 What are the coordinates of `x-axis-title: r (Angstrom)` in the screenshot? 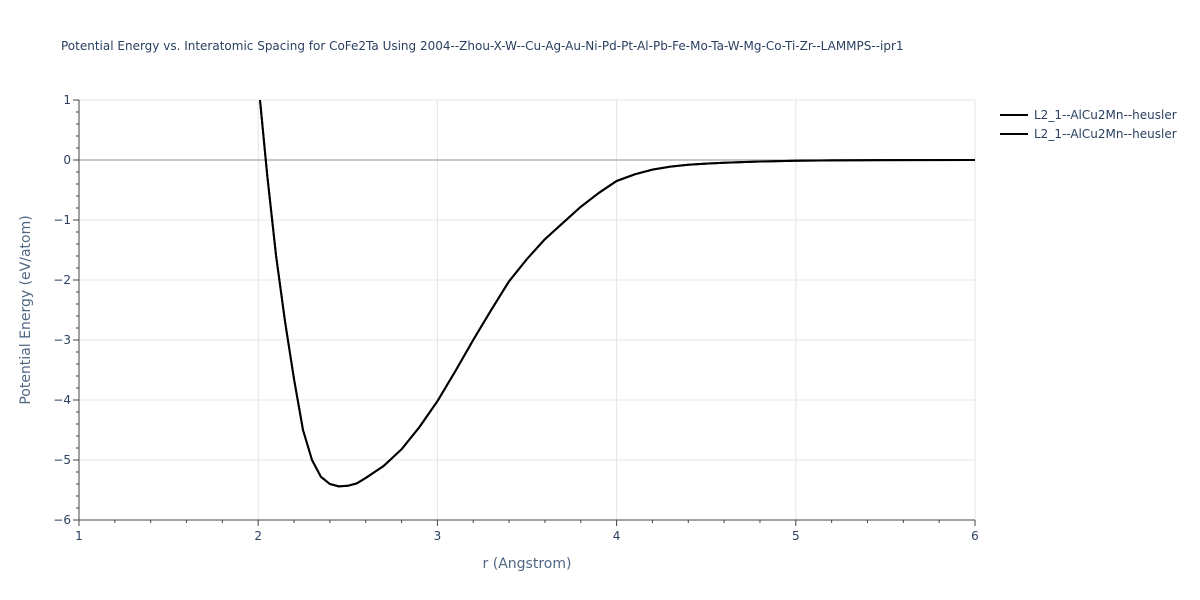 It's located at (527, 564).